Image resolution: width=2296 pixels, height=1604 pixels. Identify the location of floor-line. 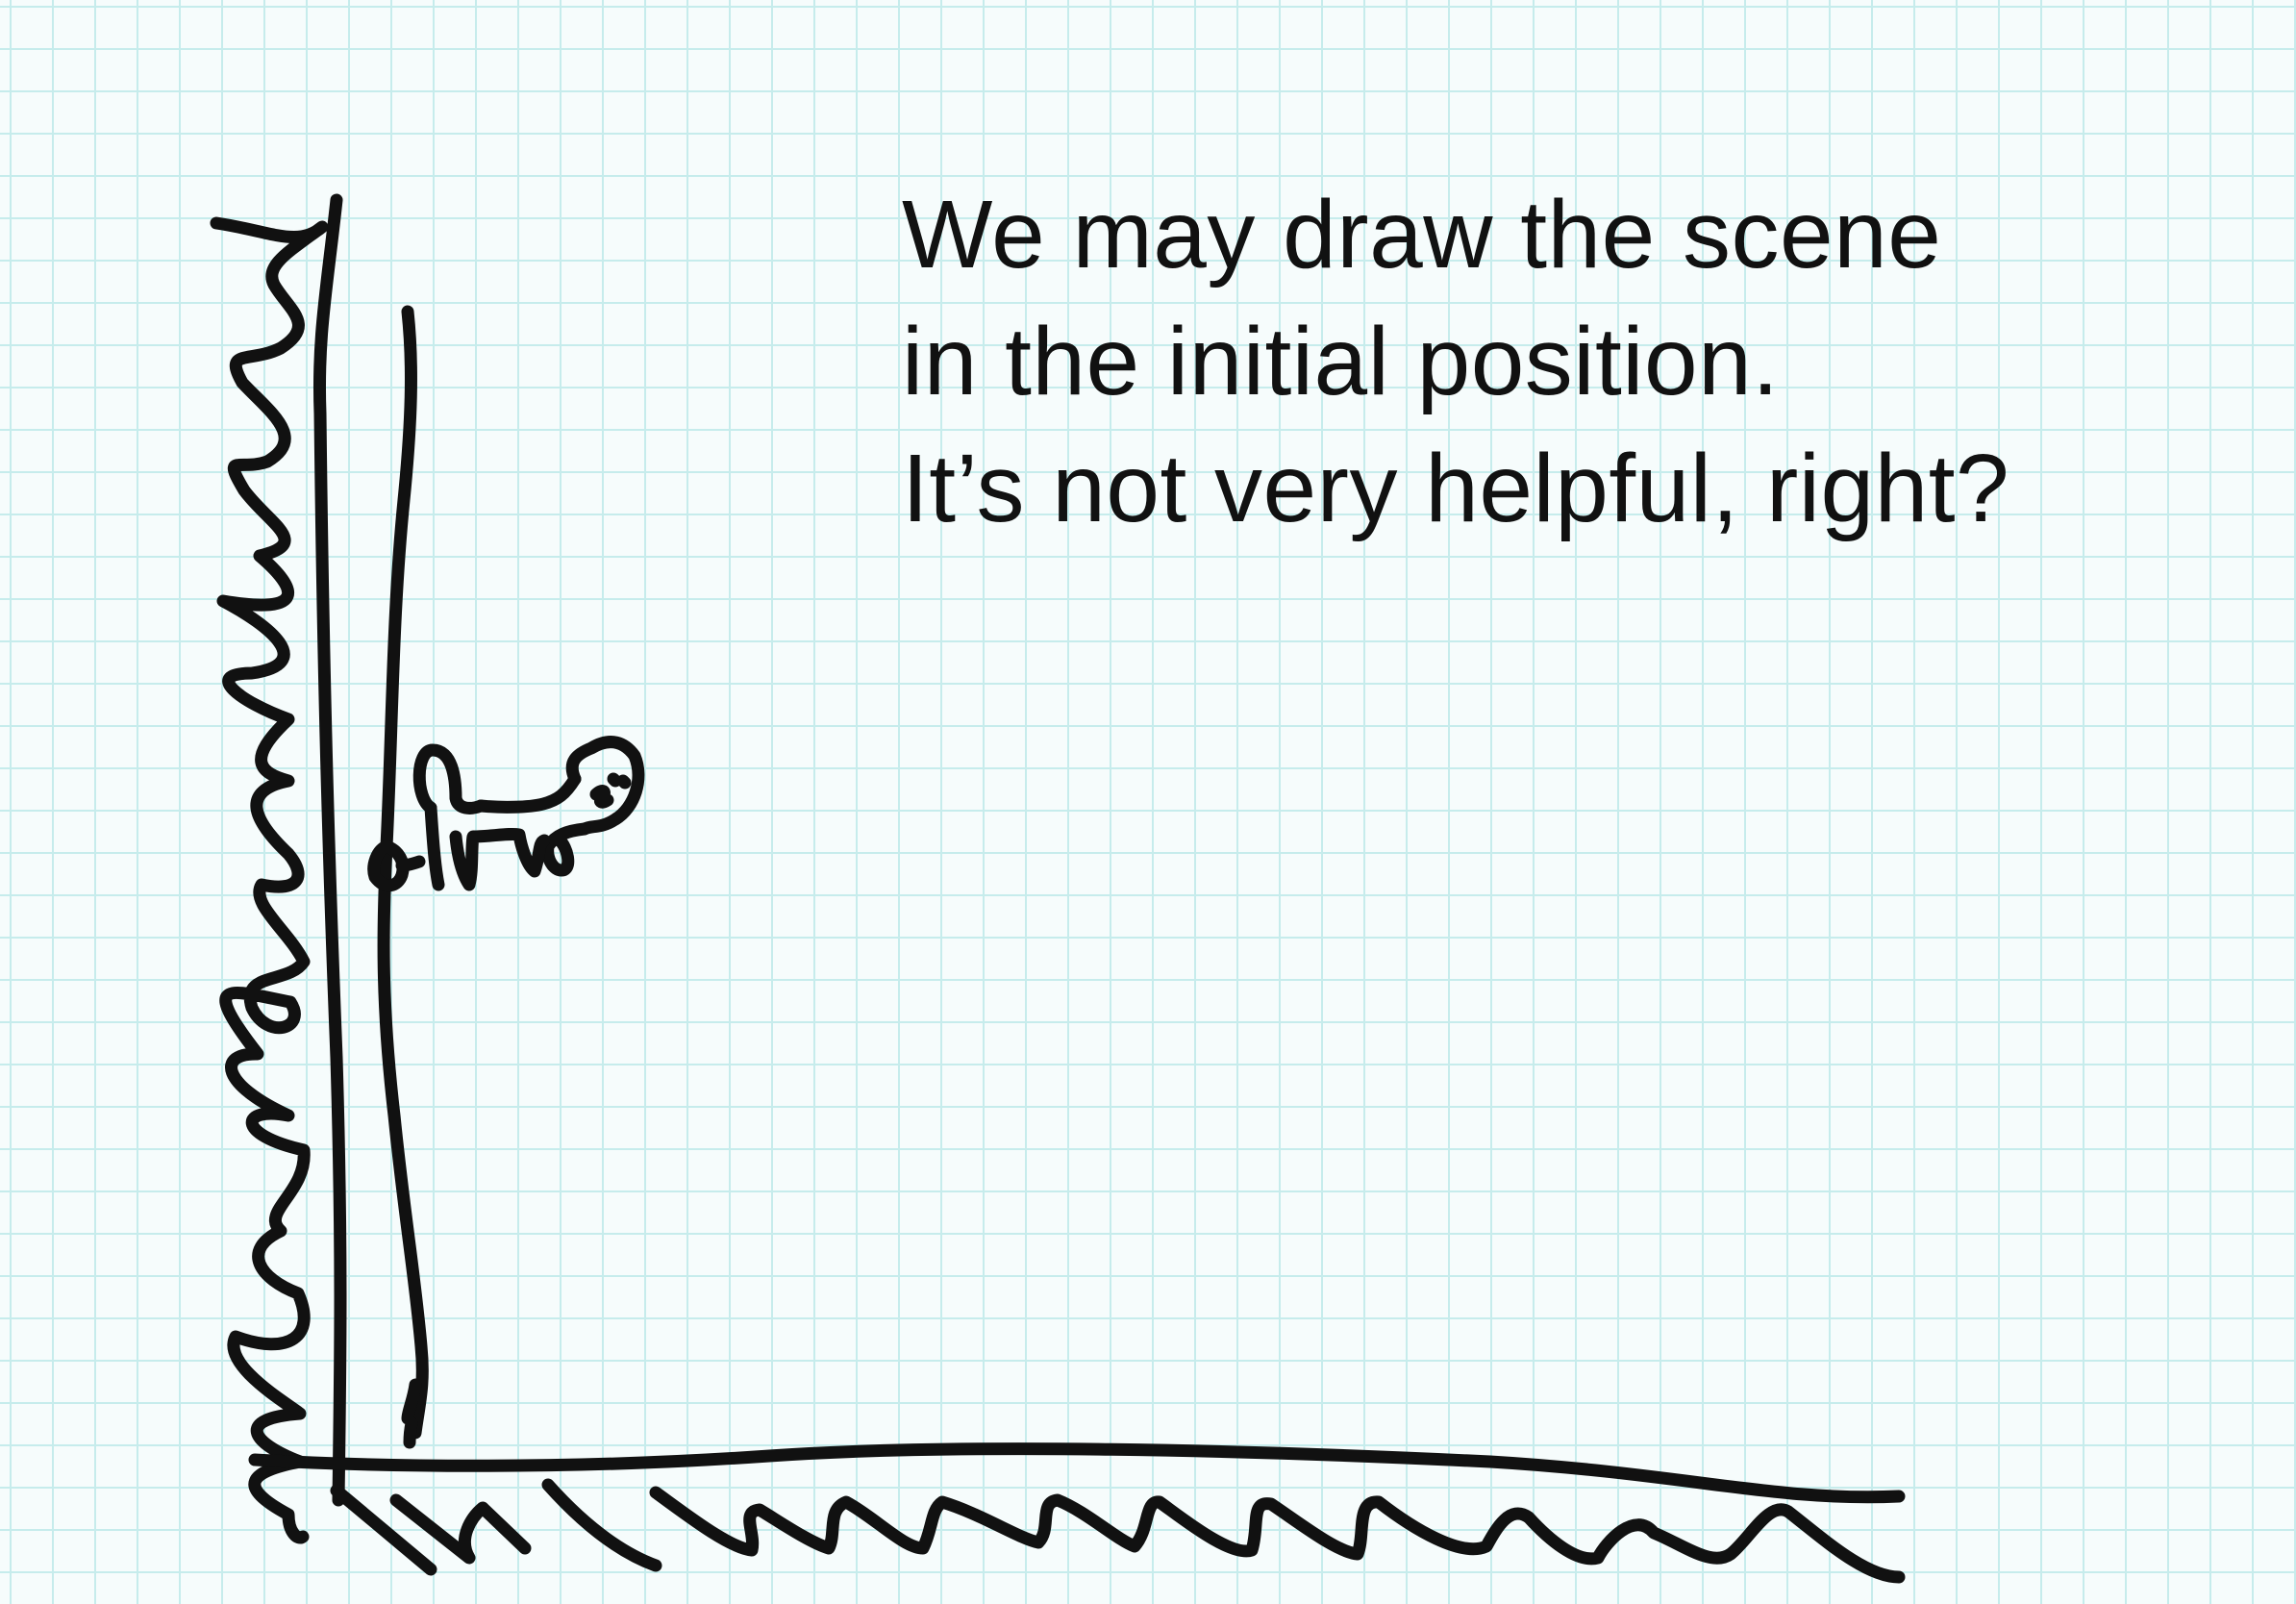
(1077, 1473).